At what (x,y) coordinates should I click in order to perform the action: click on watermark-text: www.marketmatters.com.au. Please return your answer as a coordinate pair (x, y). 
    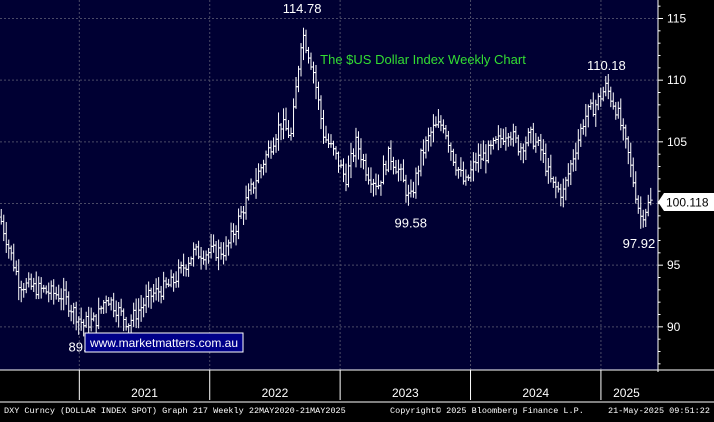
    Looking at the image, I should click on (163, 343).